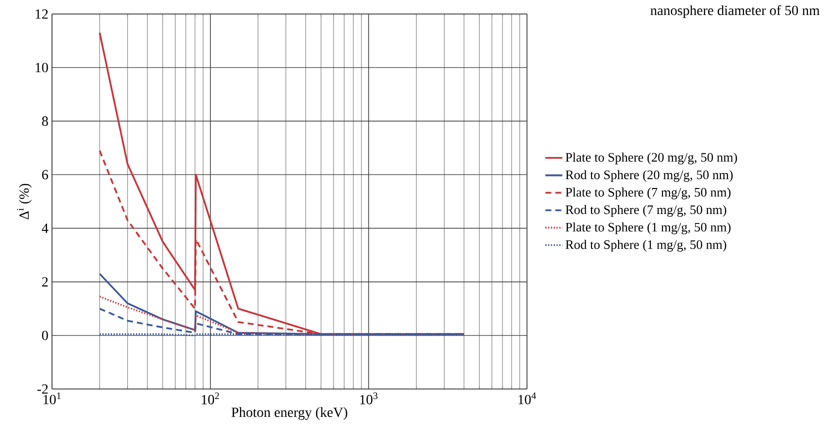  What do you see at coordinates (648, 194) in the screenshot?
I see `legend-label: Plate to Sphere (7 mg/g, 50 nm)` at bounding box center [648, 194].